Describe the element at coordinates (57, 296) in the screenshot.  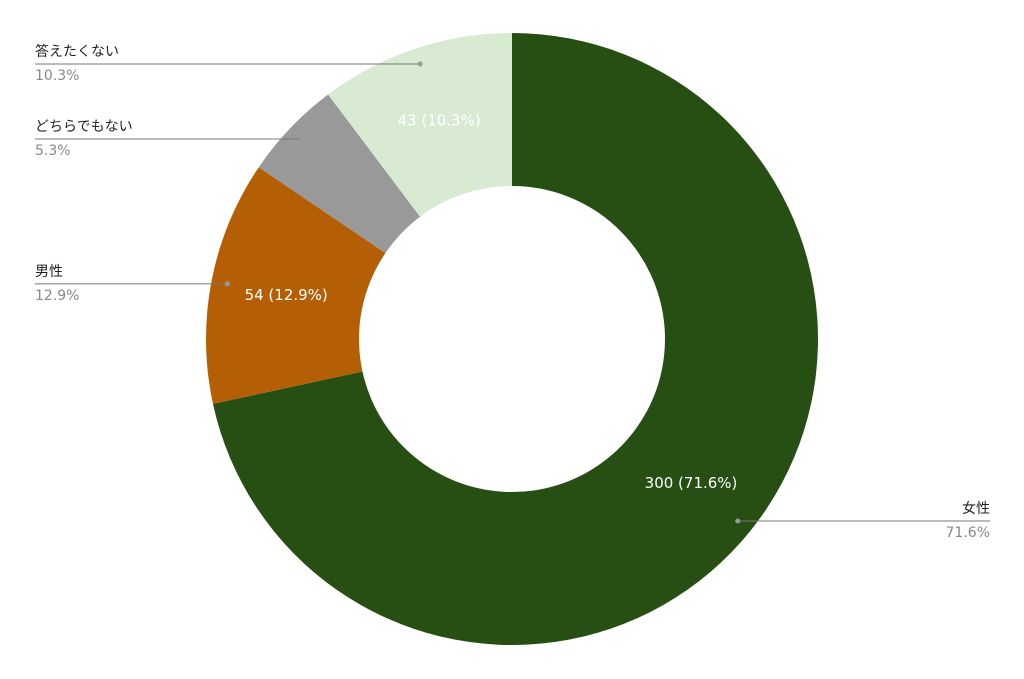
I see `legend-percent: 12.9%` at that location.